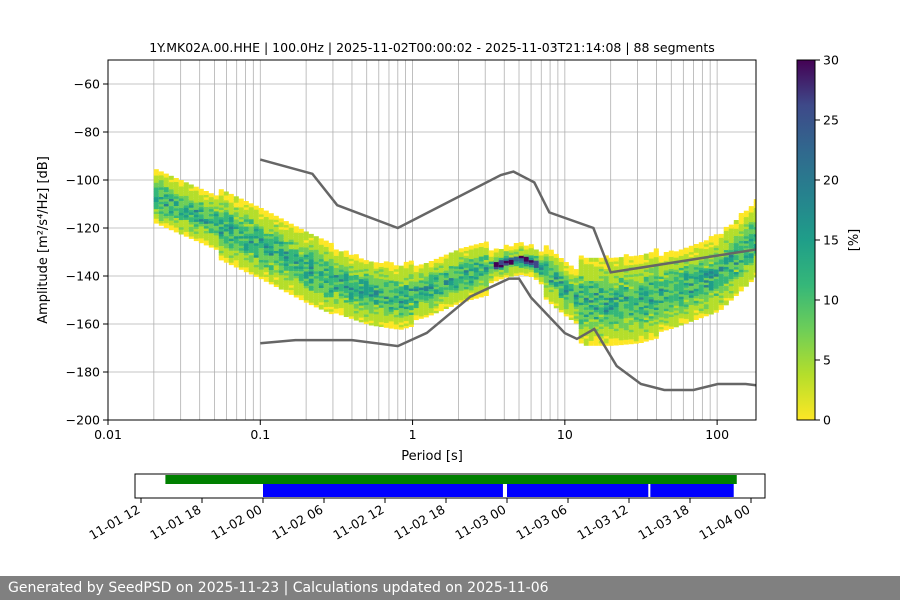  What do you see at coordinates (175, 522) in the screenshot?
I see `timeline-tick-label: 11-01 18` at bounding box center [175, 522].